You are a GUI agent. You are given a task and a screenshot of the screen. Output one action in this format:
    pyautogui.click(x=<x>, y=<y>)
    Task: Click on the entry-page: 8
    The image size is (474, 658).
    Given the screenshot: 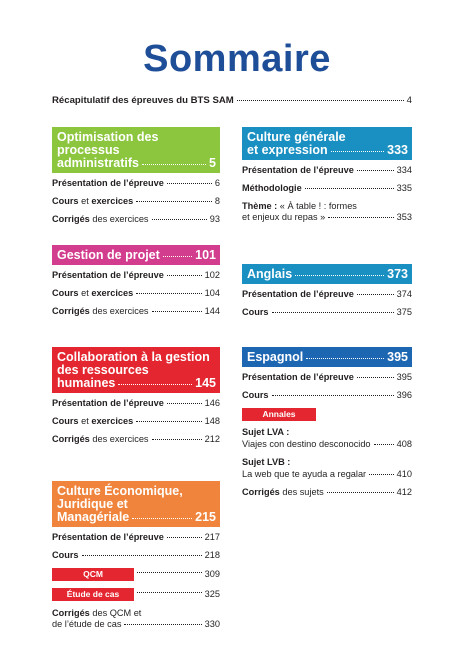 What is the action you would take?
    pyautogui.click(x=217, y=201)
    